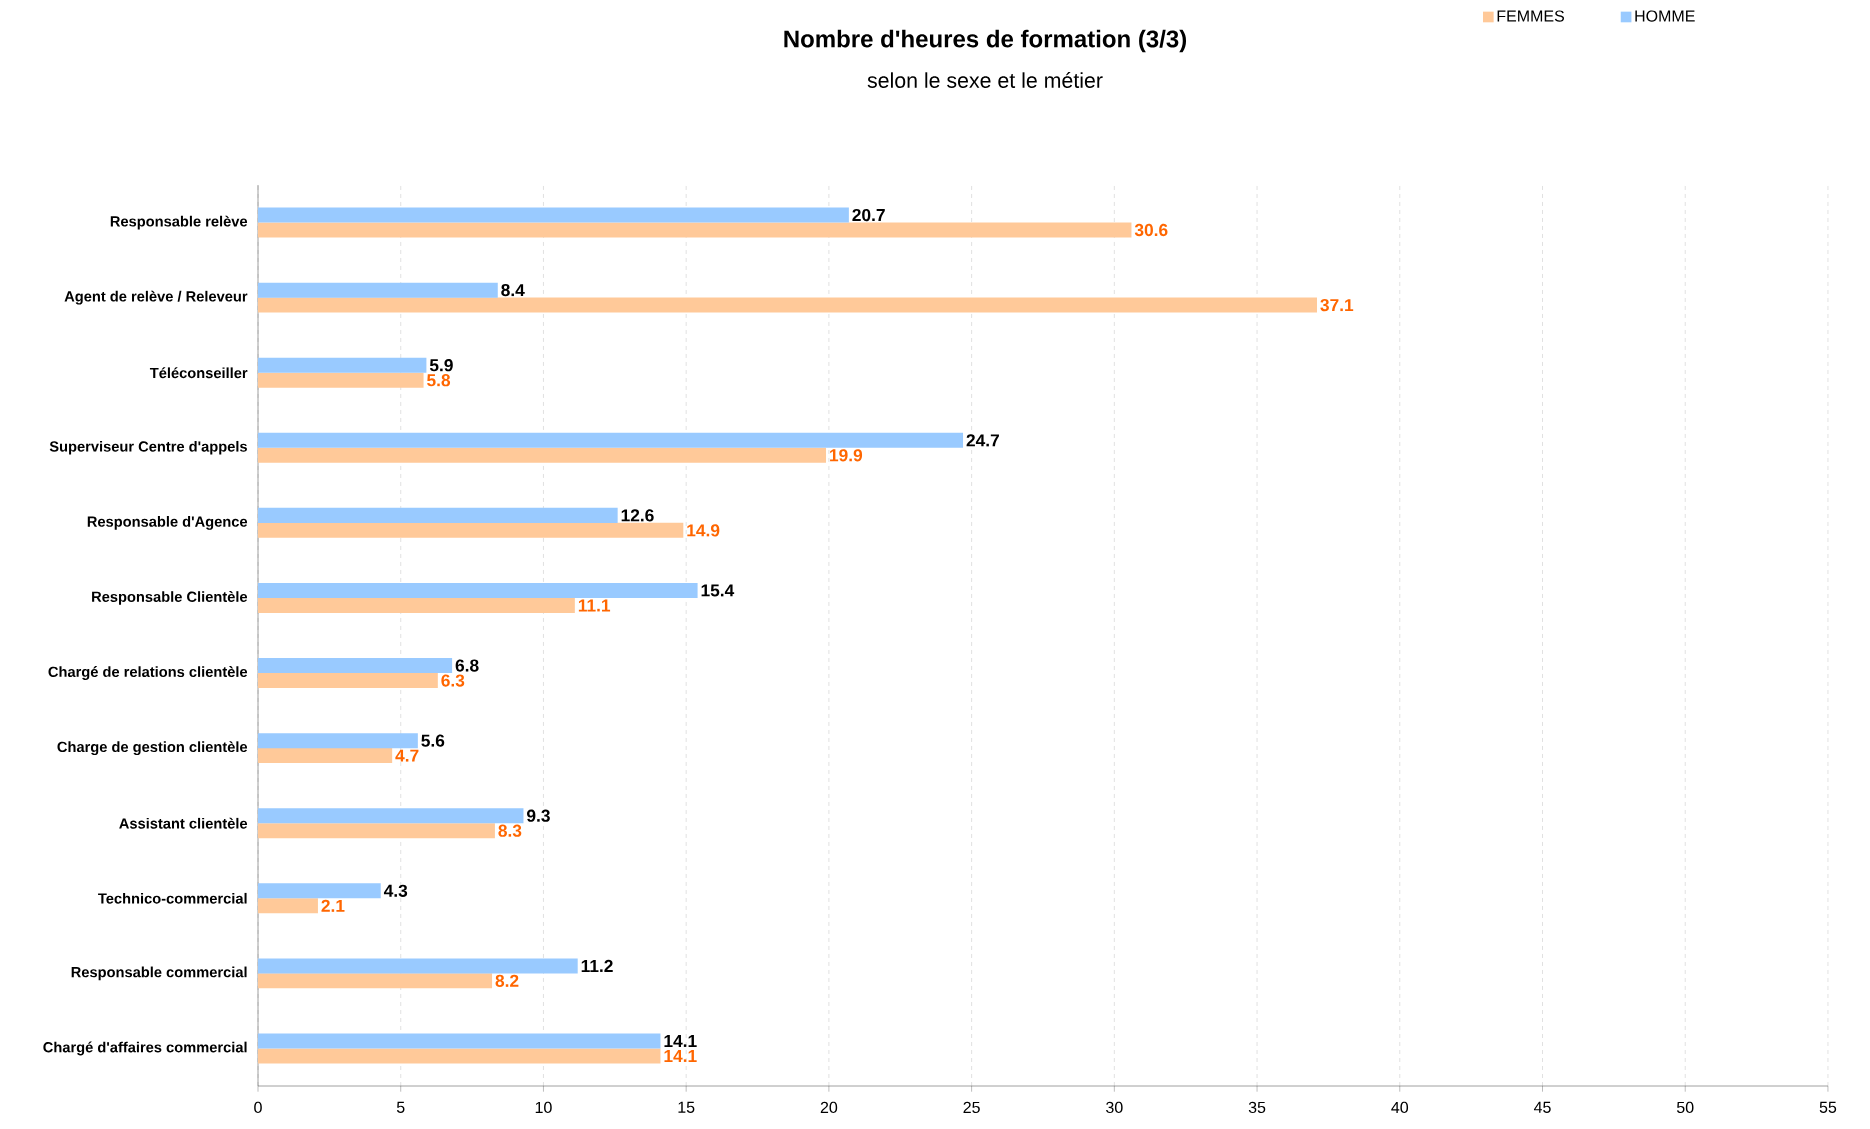 This screenshot has width=1870, height=1129. I want to click on y-tick-label: Téléconseiller, so click(198, 373).